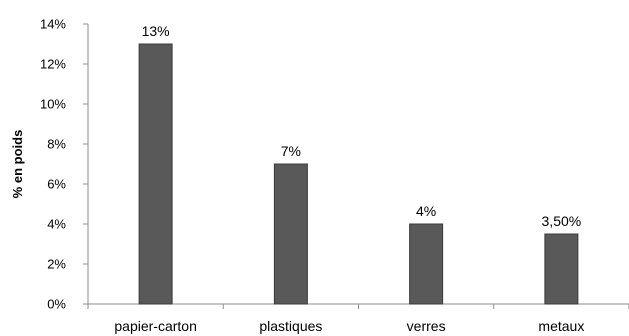  I want to click on y-tick-label: 12%, so click(53, 64).